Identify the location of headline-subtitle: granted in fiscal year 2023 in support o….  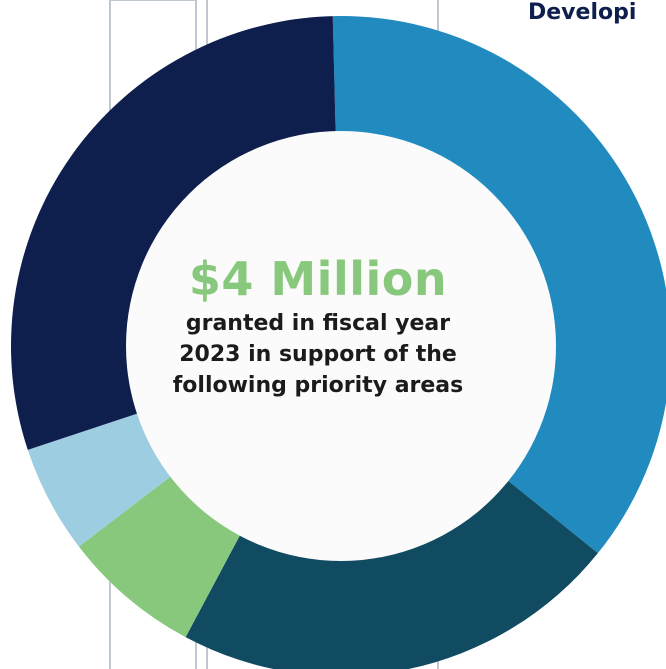
(318, 354).